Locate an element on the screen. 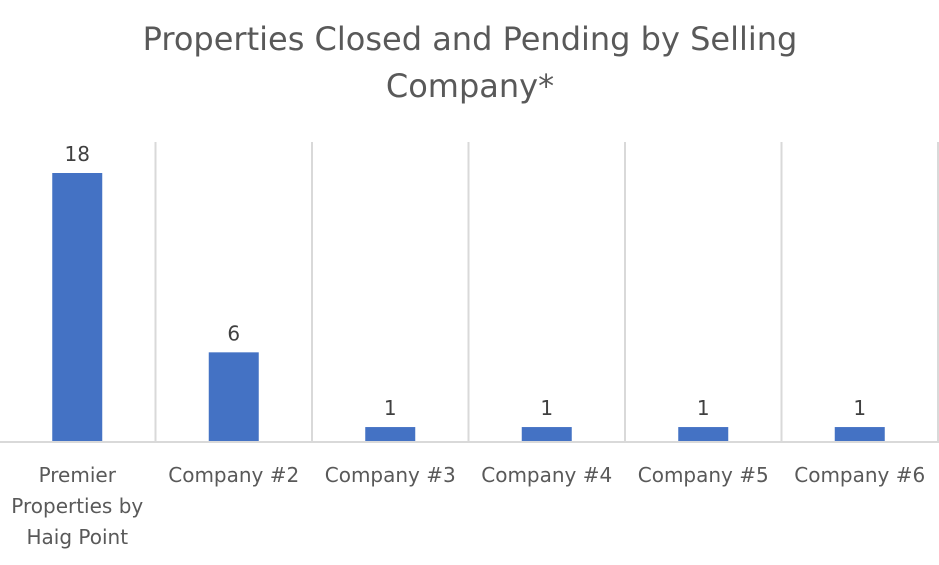  x-tick-label: Company #2 is located at coordinates (234, 475).